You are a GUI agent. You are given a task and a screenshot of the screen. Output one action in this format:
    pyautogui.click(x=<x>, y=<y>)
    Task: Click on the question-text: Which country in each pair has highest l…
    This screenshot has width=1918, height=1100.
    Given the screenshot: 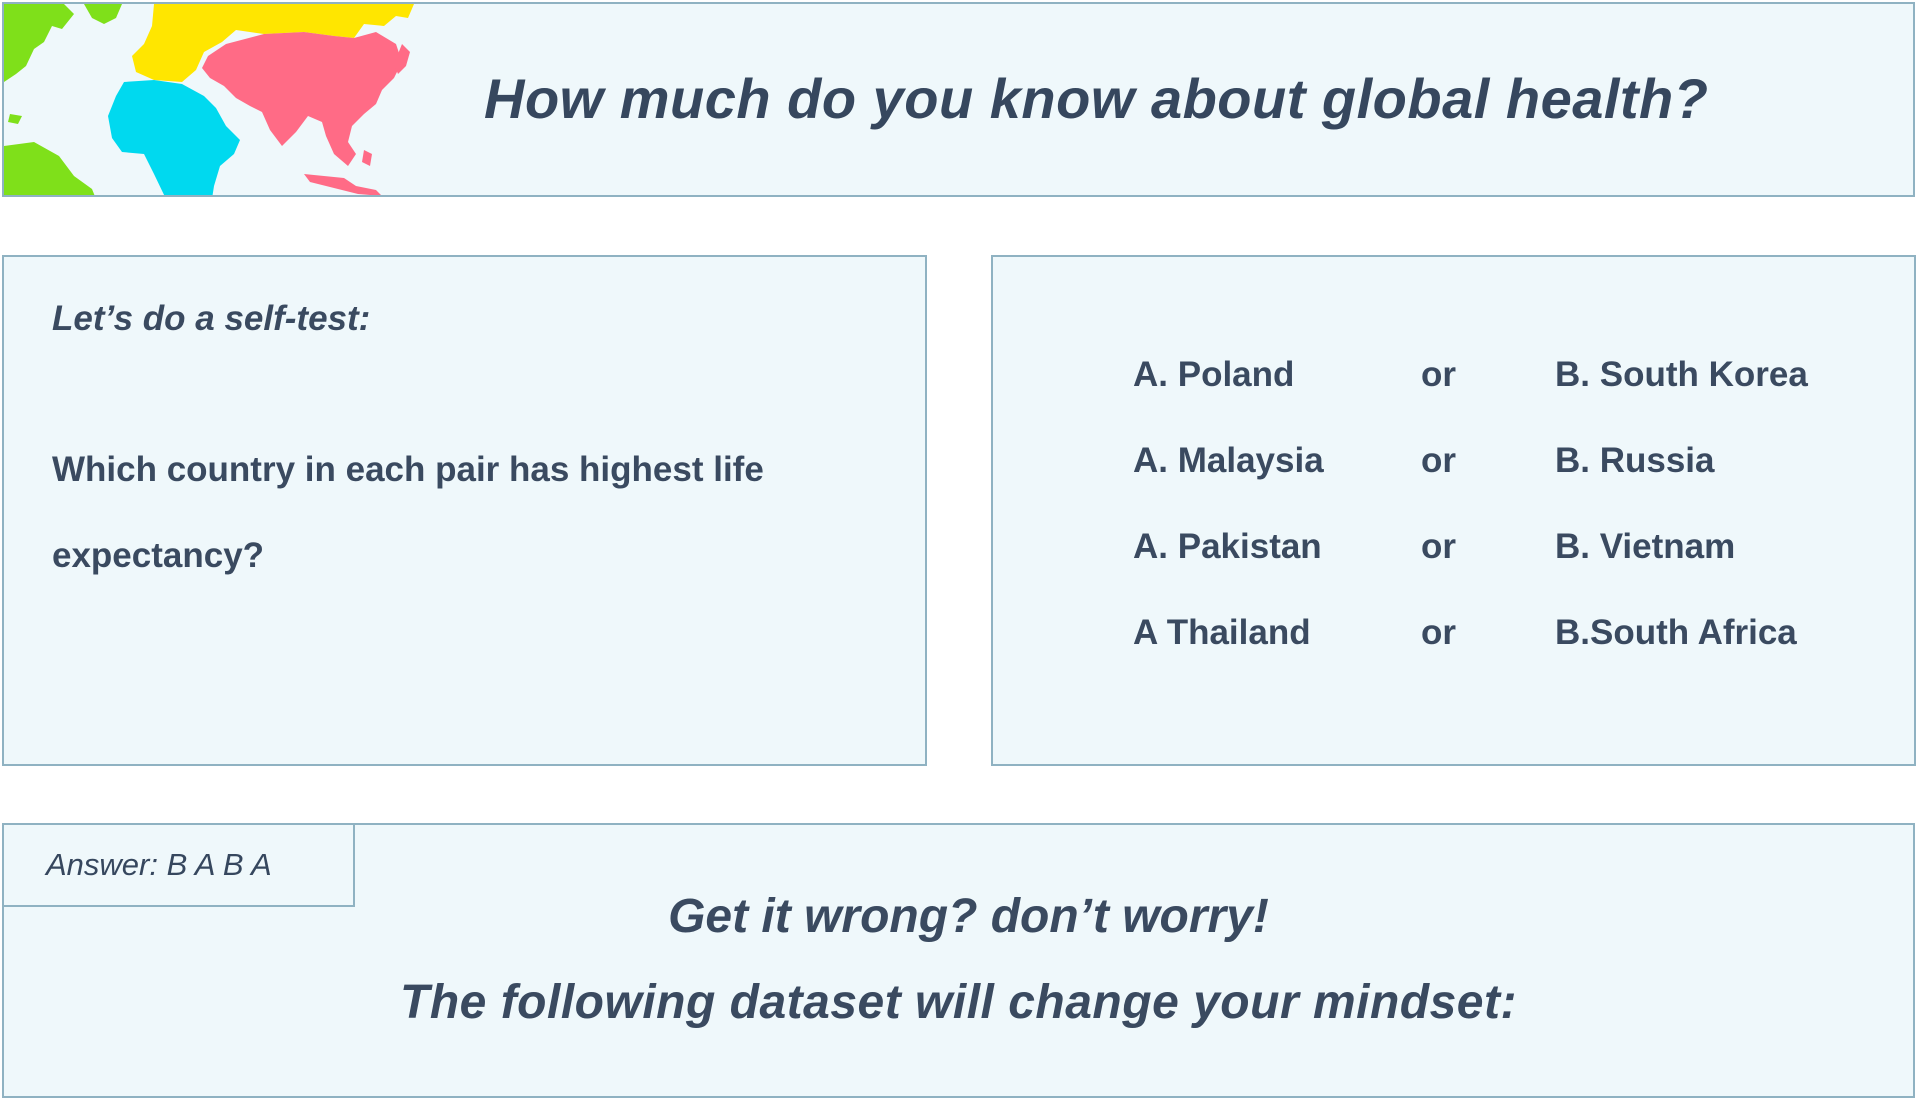 What is the action you would take?
    pyautogui.click(x=408, y=512)
    